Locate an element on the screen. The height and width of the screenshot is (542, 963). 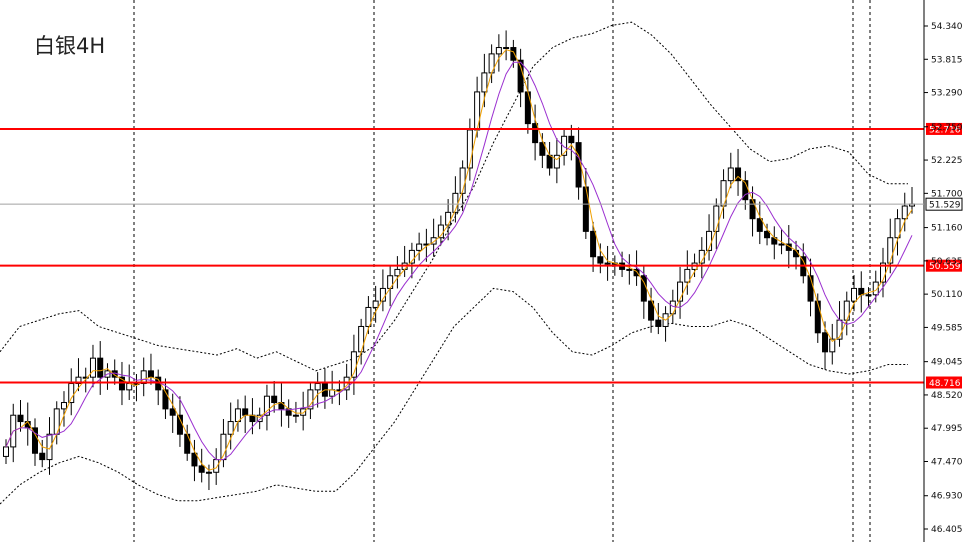
y-tick-label: 52.750 is located at coordinates (947, 128).